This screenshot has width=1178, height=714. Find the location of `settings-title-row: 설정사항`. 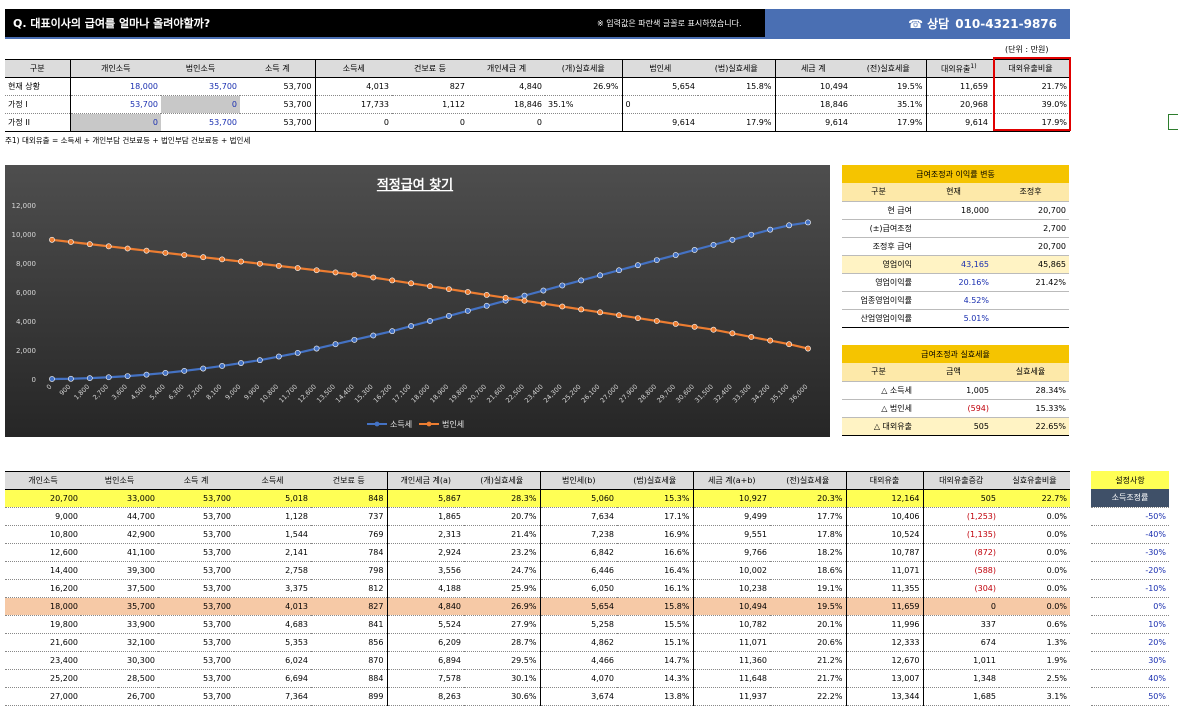

settings-title-row: 설정사항 is located at coordinates (1130, 480).